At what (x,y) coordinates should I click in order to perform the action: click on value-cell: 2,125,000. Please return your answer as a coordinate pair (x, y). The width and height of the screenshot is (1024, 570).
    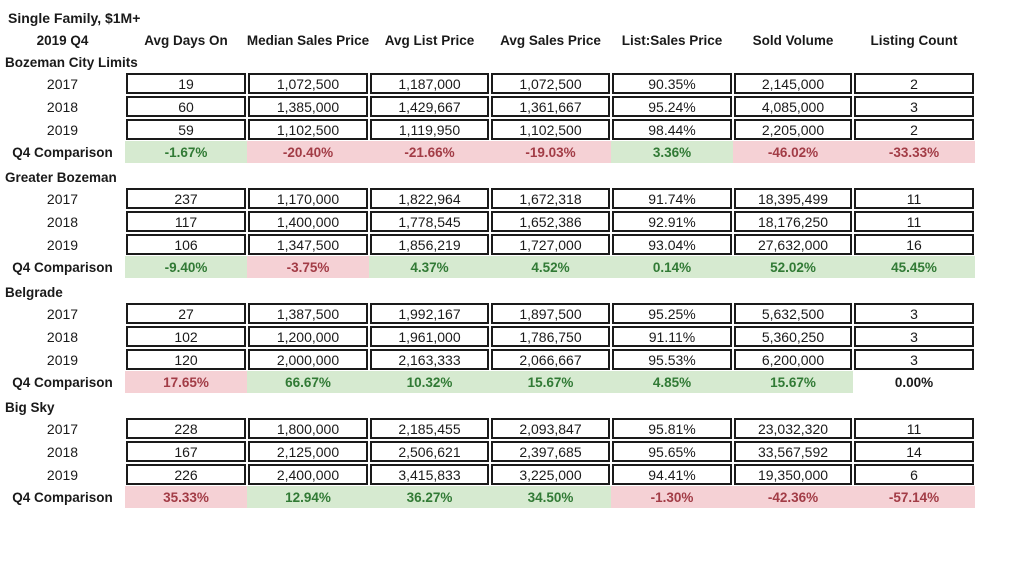
    Looking at the image, I should click on (308, 451).